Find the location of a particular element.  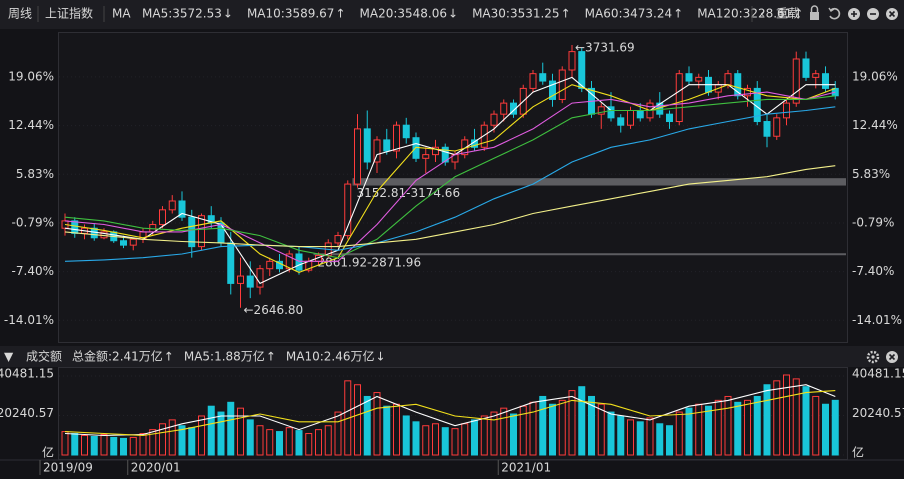

y-tick-label: 40481.15 is located at coordinates (27, 373).